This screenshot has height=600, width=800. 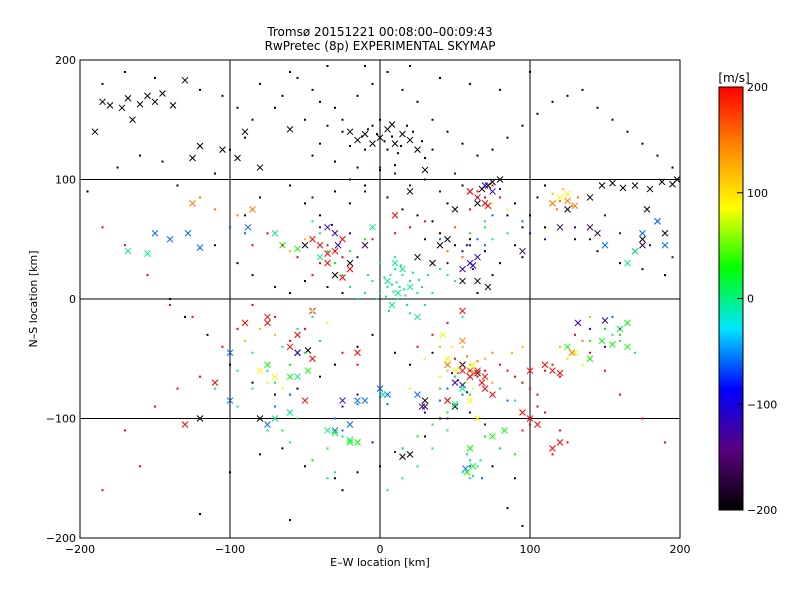 I want to click on y-axis-label: N–S location [km], so click(x=33, y=298).